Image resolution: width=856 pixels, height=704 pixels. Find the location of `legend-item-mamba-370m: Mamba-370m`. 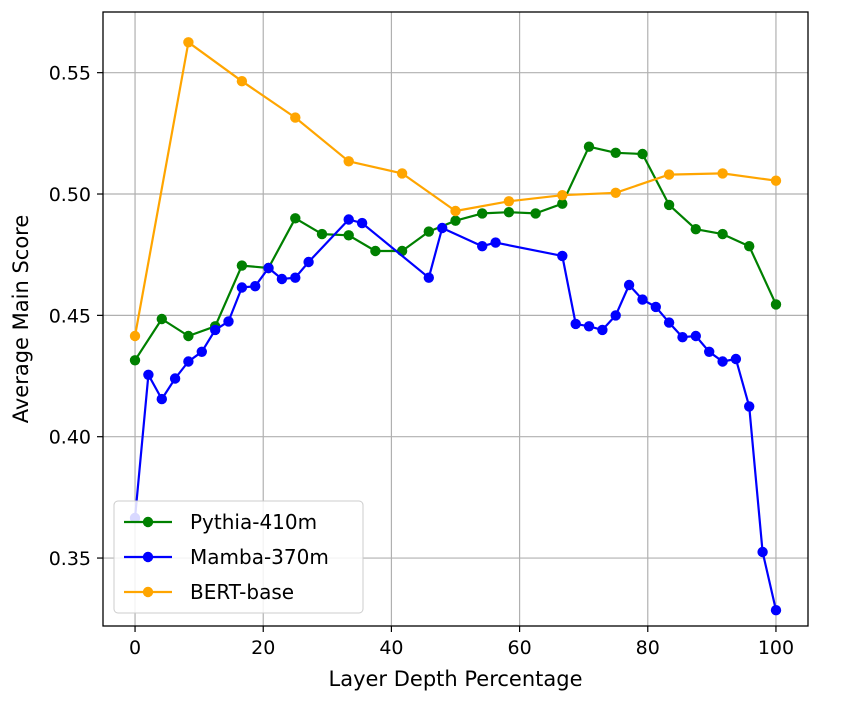

legend-item-mamba-370m: Mamba-370m is located at coordinates (226, 557).